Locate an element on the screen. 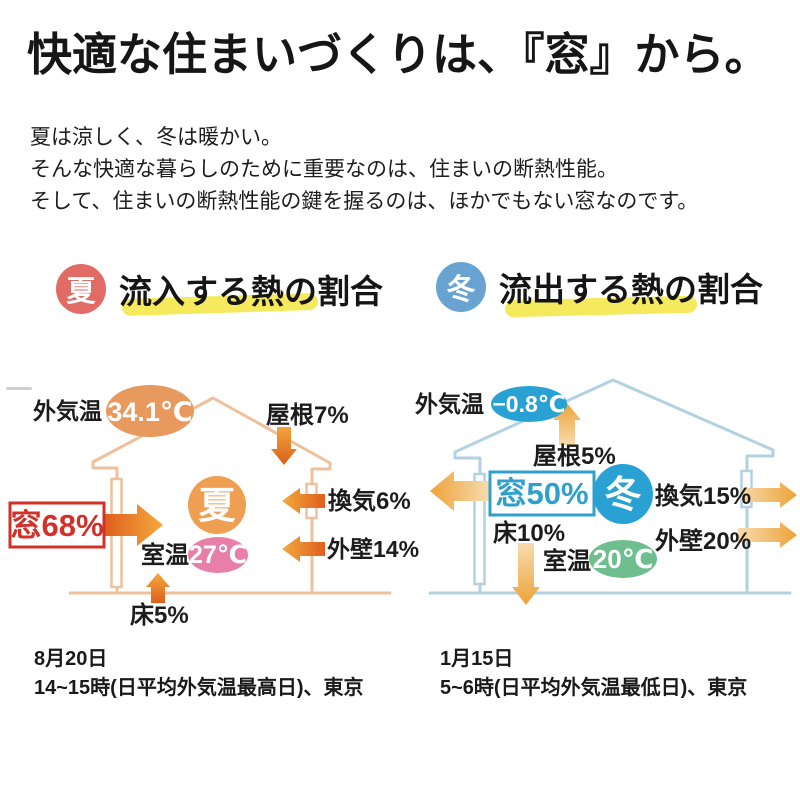  roof-percentage-label: 屋根7% is located at coordinates (307, 415).